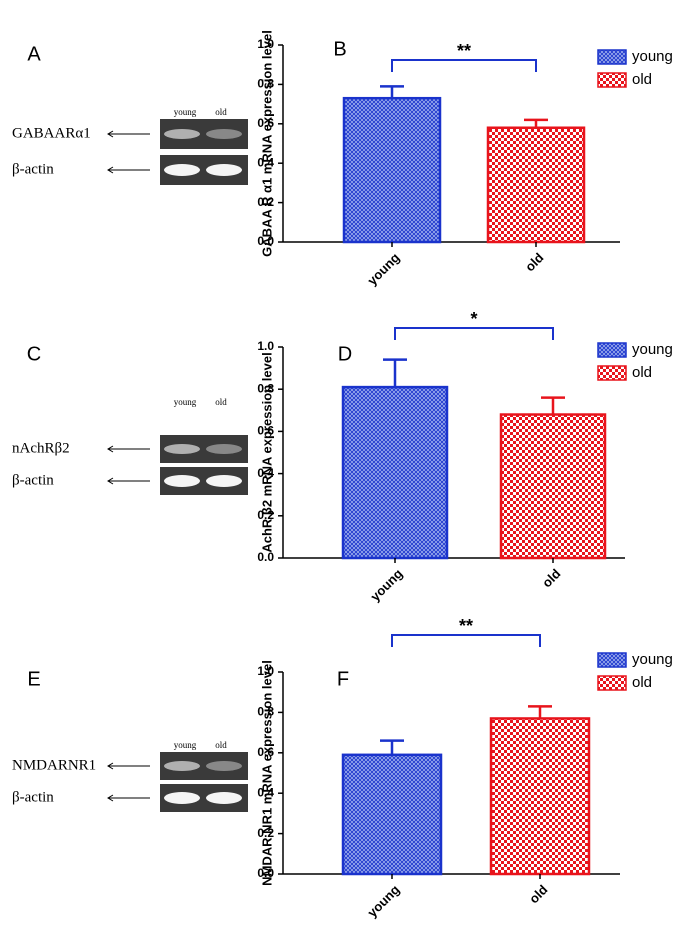 The height and width of the screenshot is (941, 679). Describe the element at coordinates (343, 679) in the screenshot. I see `panel-label: F` at that location.